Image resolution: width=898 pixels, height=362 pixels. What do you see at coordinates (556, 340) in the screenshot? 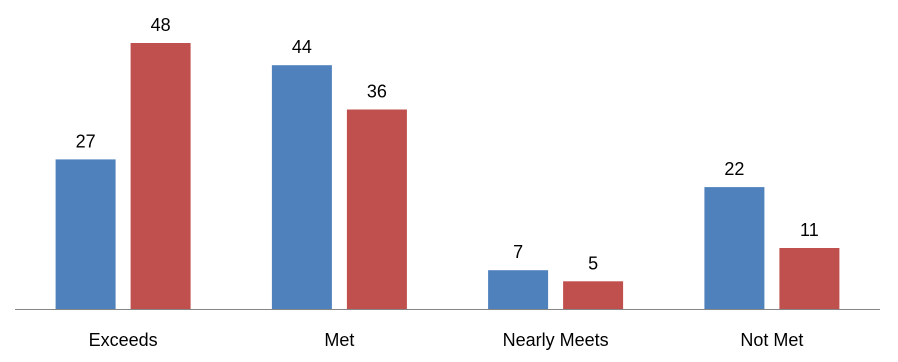
I see `x-tick-label-nearly-meets: Nearly Meets` at bounding box center [556, 340].